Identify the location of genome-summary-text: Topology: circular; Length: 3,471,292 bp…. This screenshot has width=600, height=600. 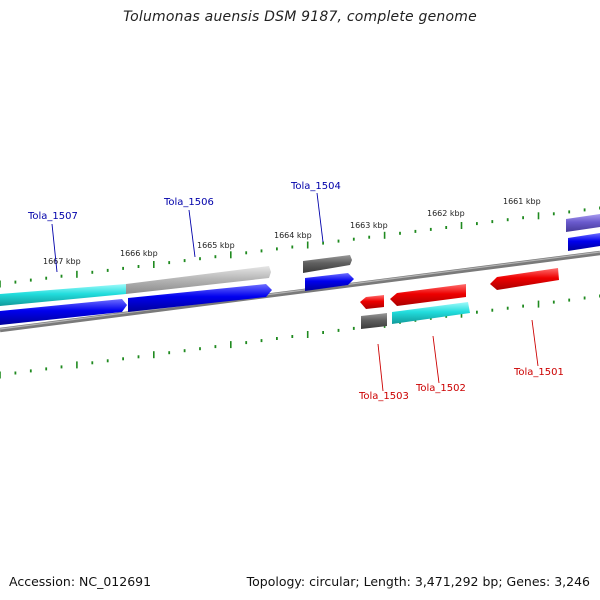
(418, 581).